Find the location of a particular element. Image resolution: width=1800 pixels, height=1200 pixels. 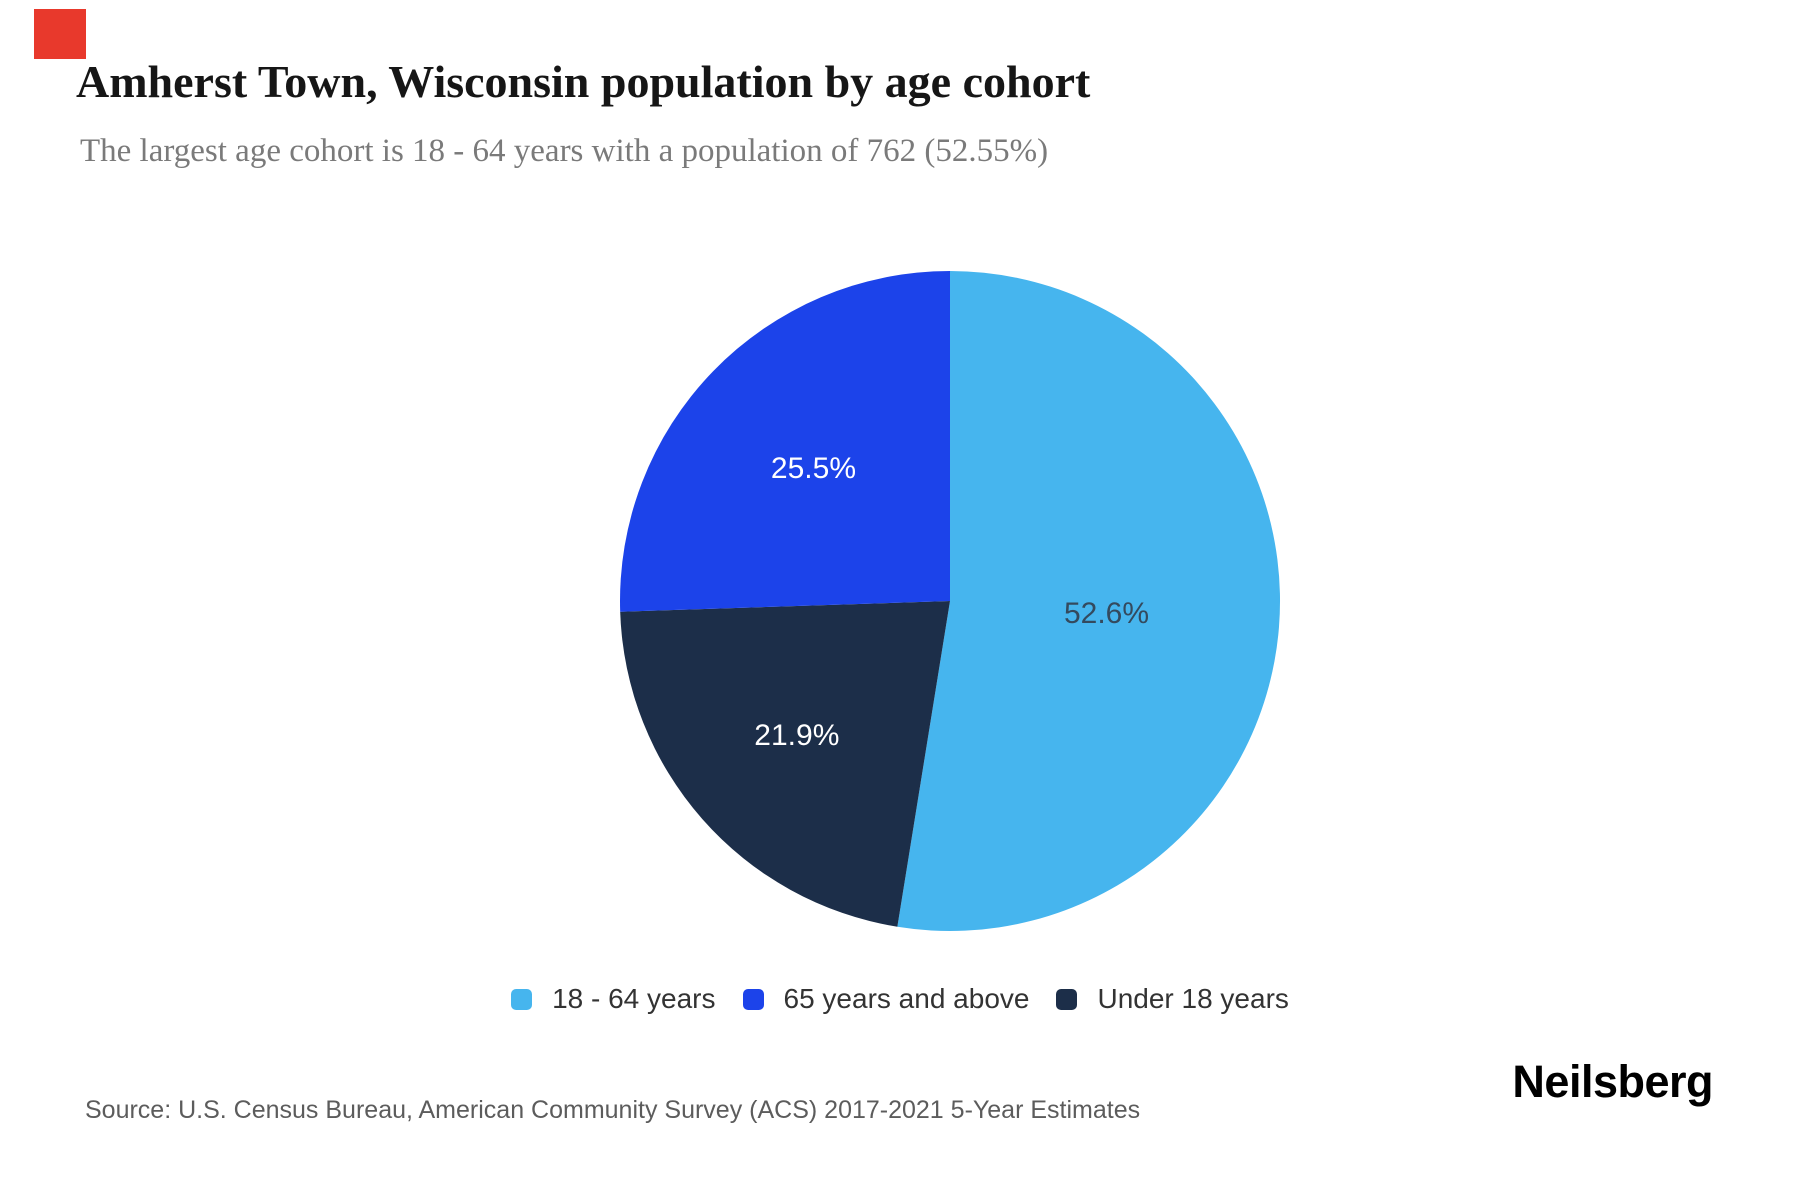

pie-slice-18-64-years is located at coordinates (1089, 601).